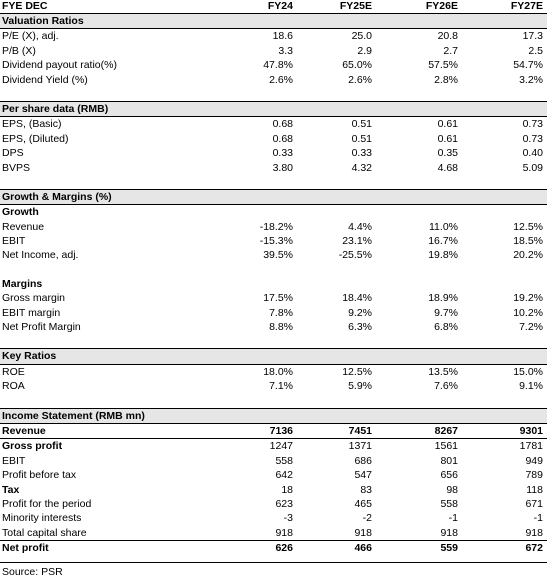 This screenshot has height=584, width=547. I want to click on row-label: Net profit, so click(25, 548).